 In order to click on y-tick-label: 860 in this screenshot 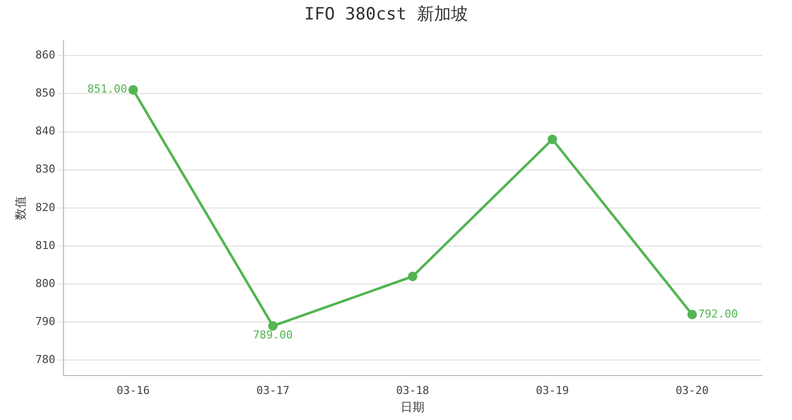, I will do `click(45, 55)`.